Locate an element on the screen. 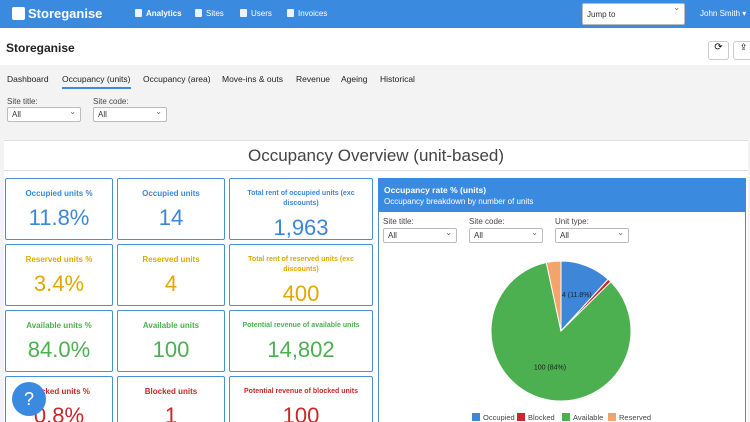 This screenshot has width=750, height=422. chart-title: Occupancy rate % (units) is located at coordinates (435, 190).